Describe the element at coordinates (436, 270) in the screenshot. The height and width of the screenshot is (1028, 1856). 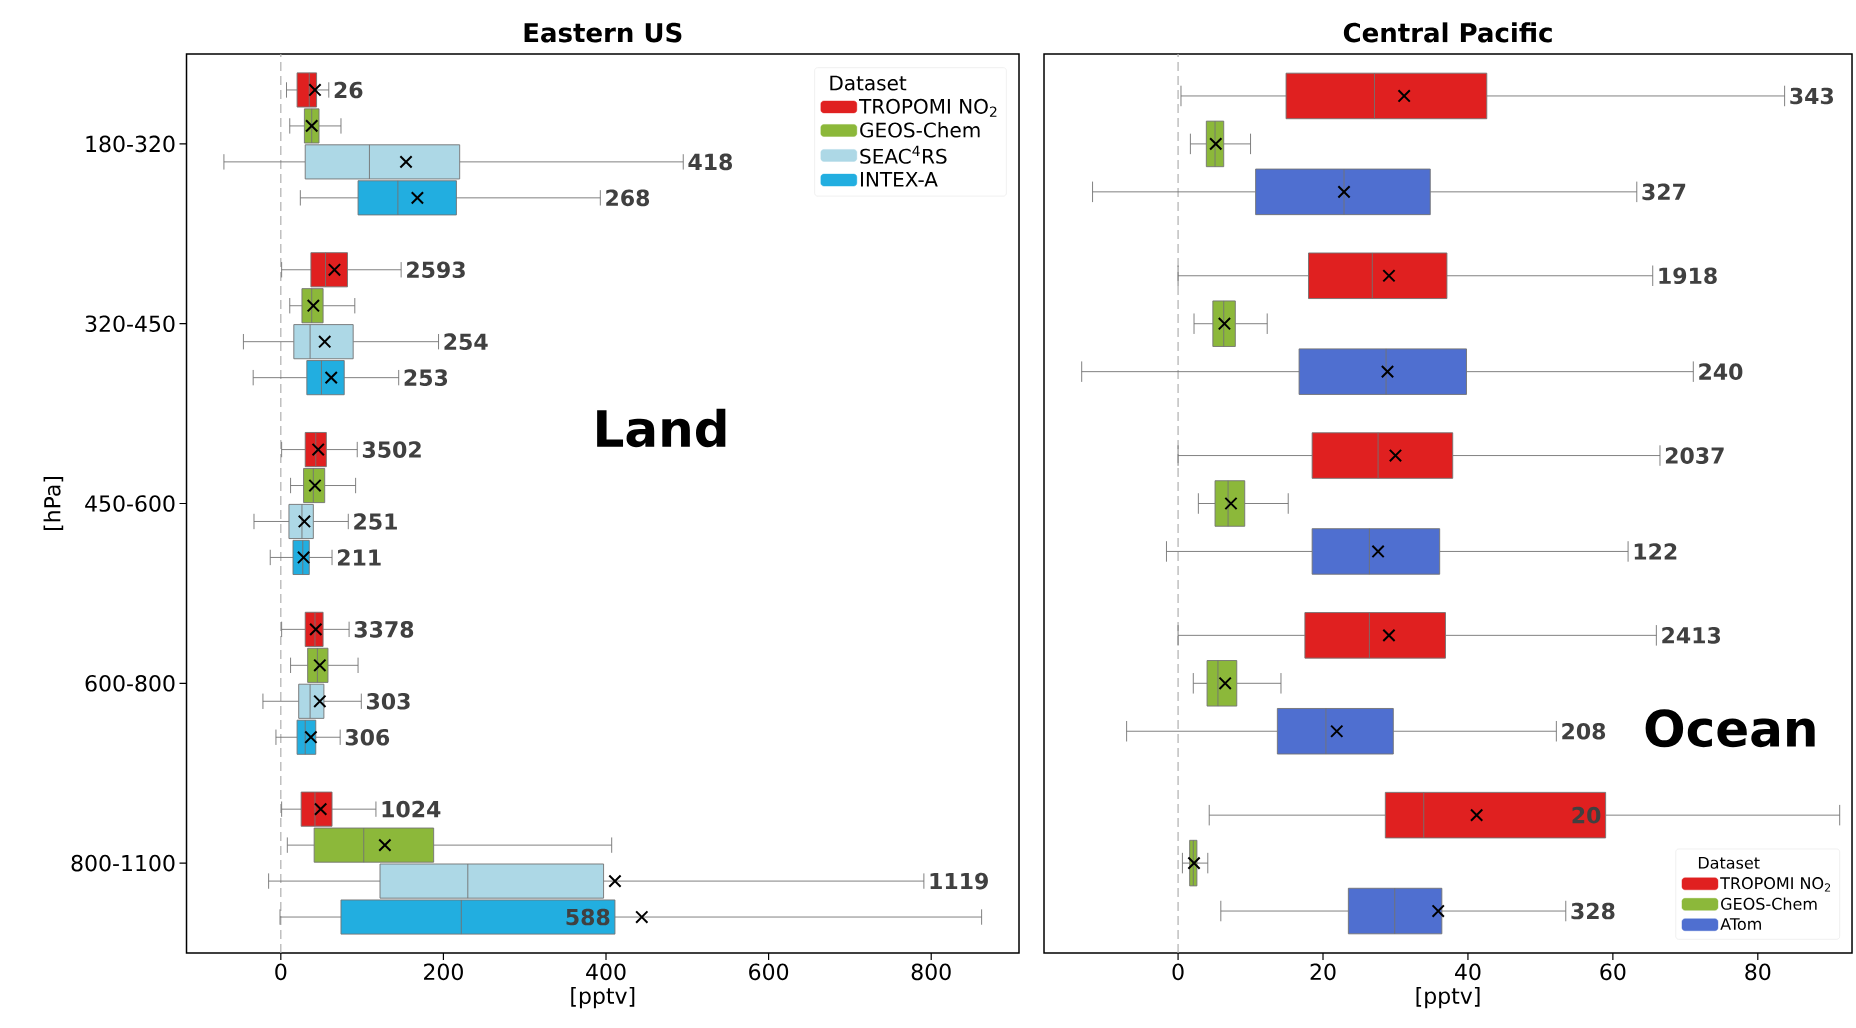
I see `text: 2593` at that location.